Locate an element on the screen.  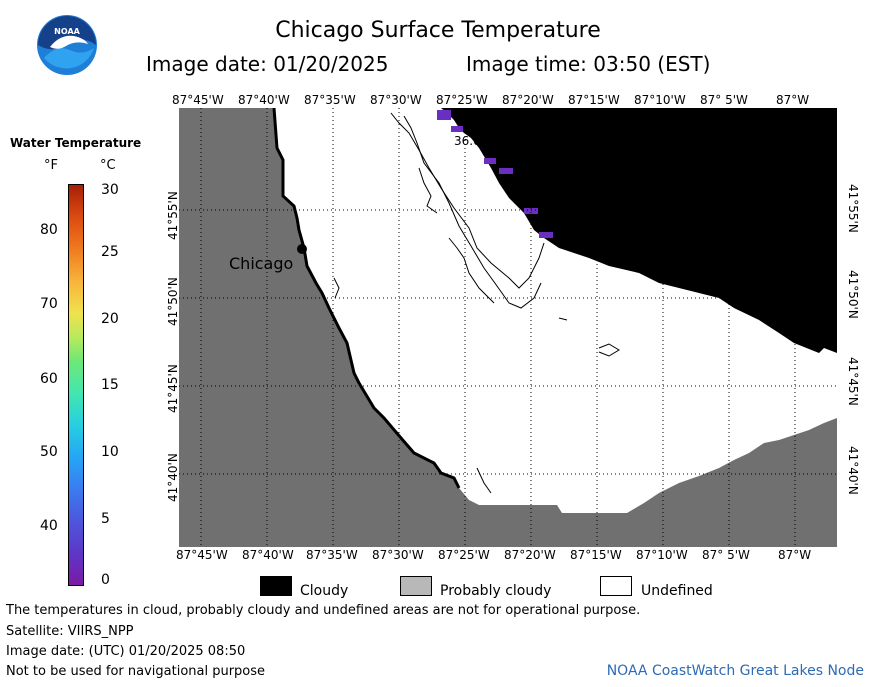
utc-date-text: Image date: (UTC) 01/20/2025 08:50 is located at coordinates (126, 651).